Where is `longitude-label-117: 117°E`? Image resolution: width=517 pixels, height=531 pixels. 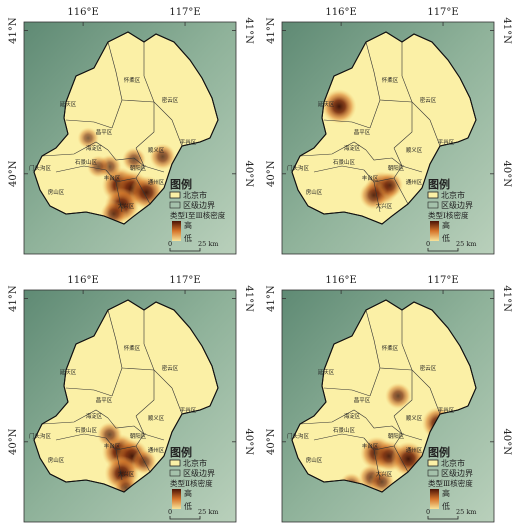 longitude-label-117: 117°E is located at coordinates (442, 280).